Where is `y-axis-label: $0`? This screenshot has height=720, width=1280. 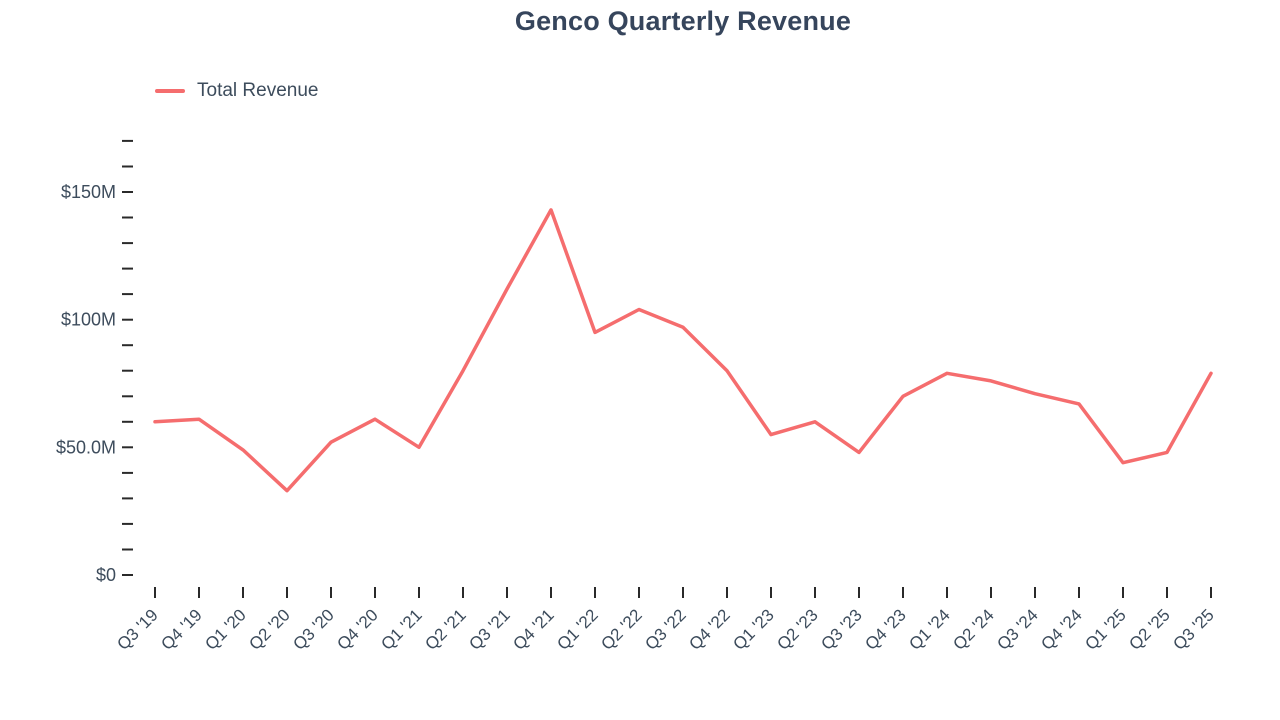
y-axis-label: $0 is located at coordinates (106, 575).